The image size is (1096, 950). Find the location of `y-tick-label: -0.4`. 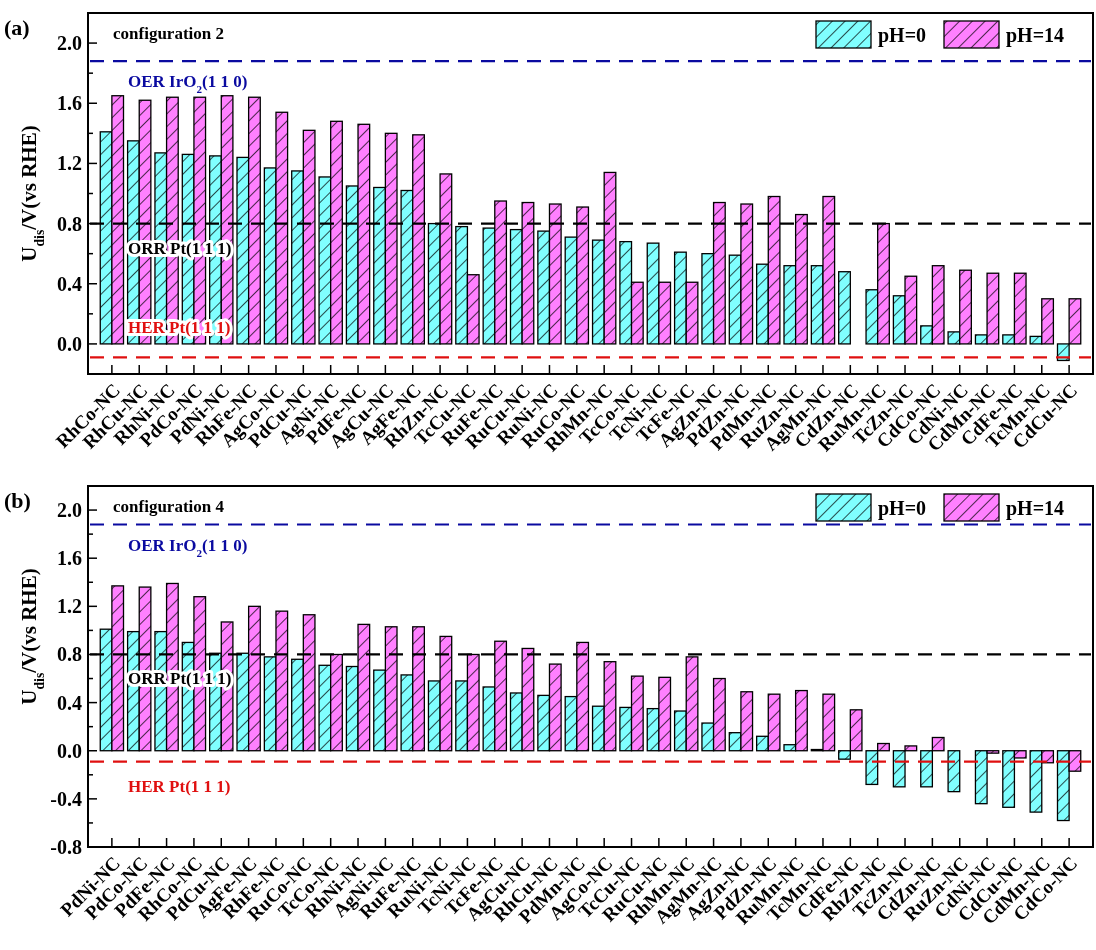

y-tick-label: -0.4 is located at coordinates (66, 798).